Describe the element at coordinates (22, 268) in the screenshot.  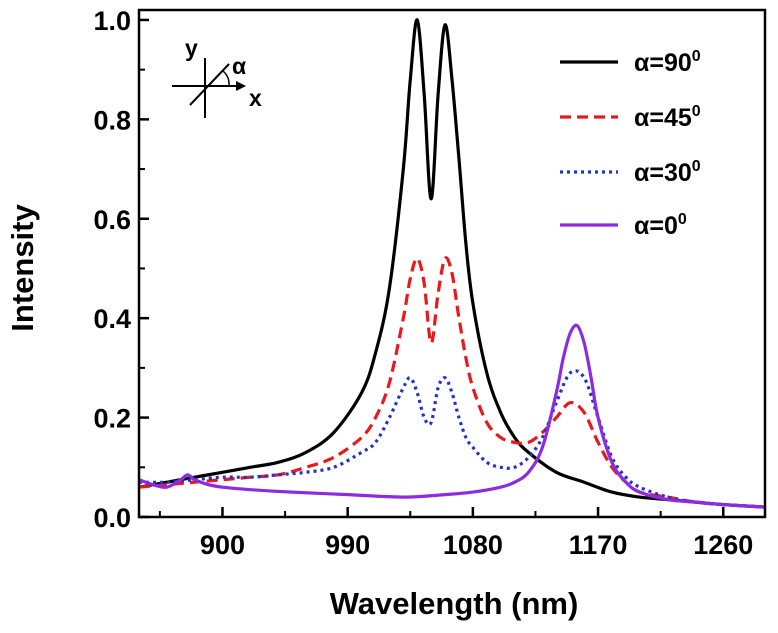
I see `y-axis-title: Intensity` at that location.